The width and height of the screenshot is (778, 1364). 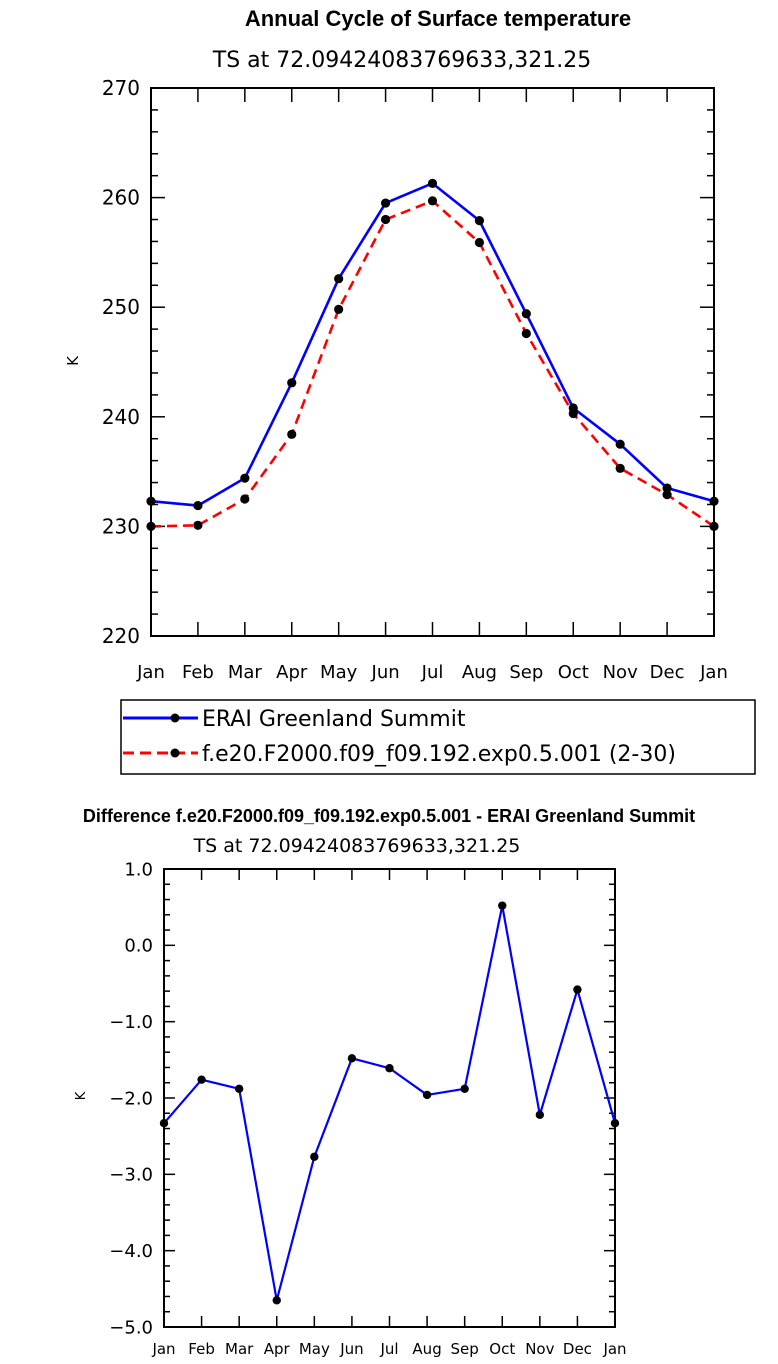 I want to click on legend-marker-model, so click(x=175, y=753).